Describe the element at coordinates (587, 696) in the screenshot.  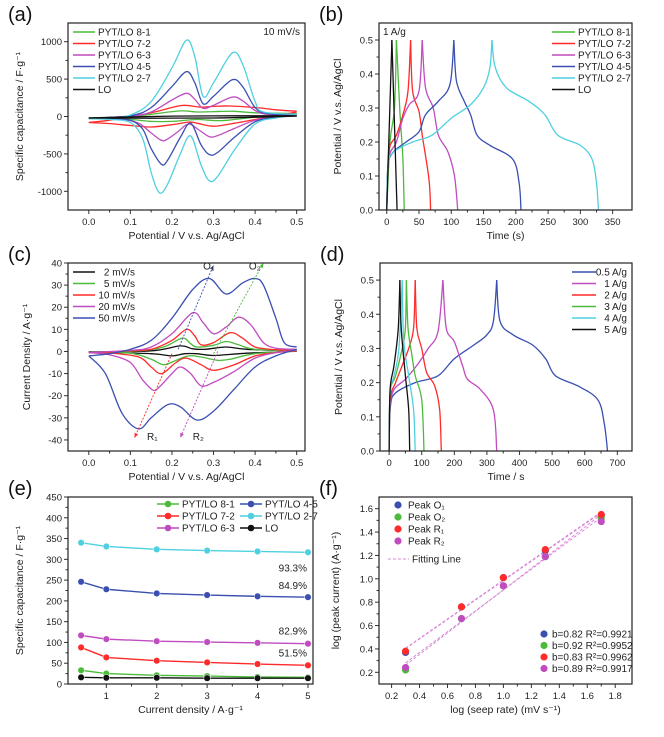
I see `x-tick-label: 1.6` at that location.